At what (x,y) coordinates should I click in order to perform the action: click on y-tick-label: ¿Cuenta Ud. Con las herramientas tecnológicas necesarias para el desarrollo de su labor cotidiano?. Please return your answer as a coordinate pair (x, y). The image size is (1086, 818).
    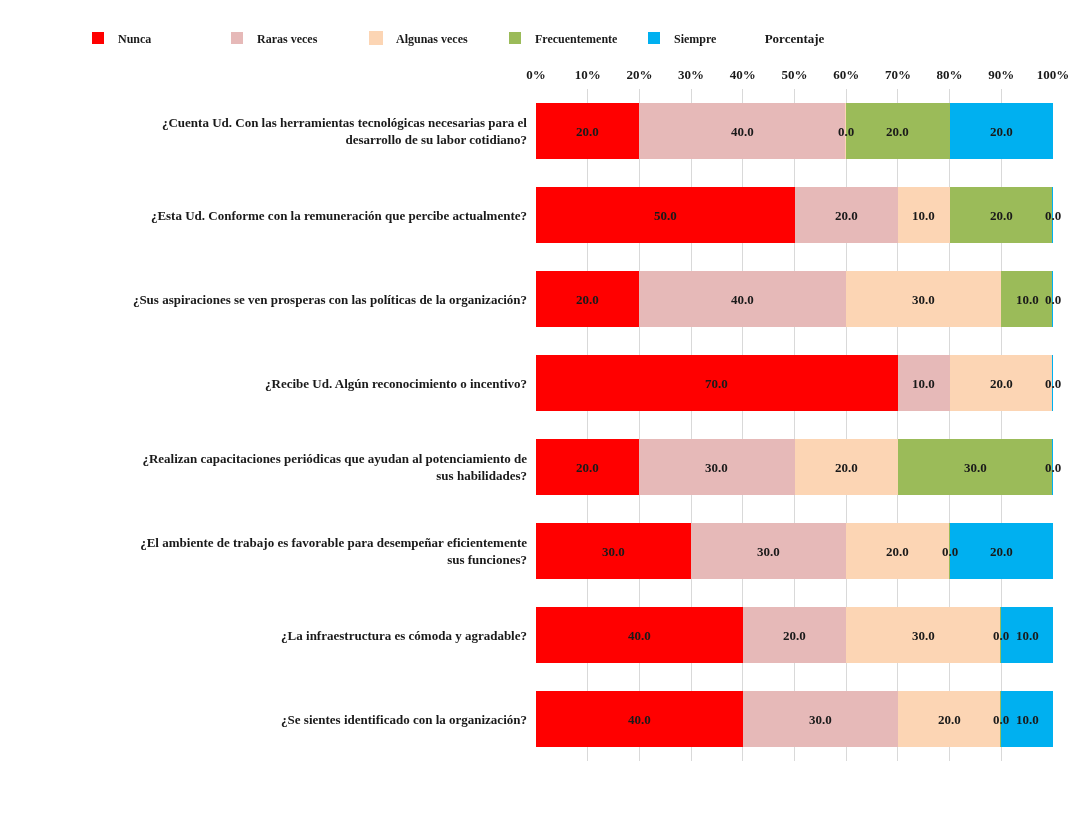
    Looking at the image, I should click on (344, 131).